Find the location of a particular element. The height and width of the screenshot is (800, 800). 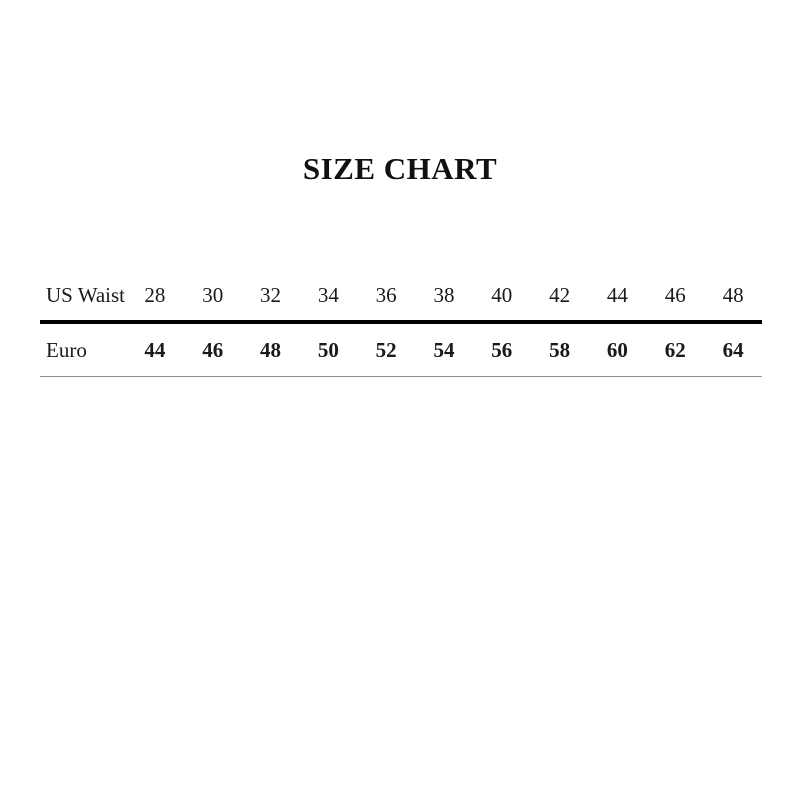

size-value-cell: 38 is located at coordinates (444, 297).